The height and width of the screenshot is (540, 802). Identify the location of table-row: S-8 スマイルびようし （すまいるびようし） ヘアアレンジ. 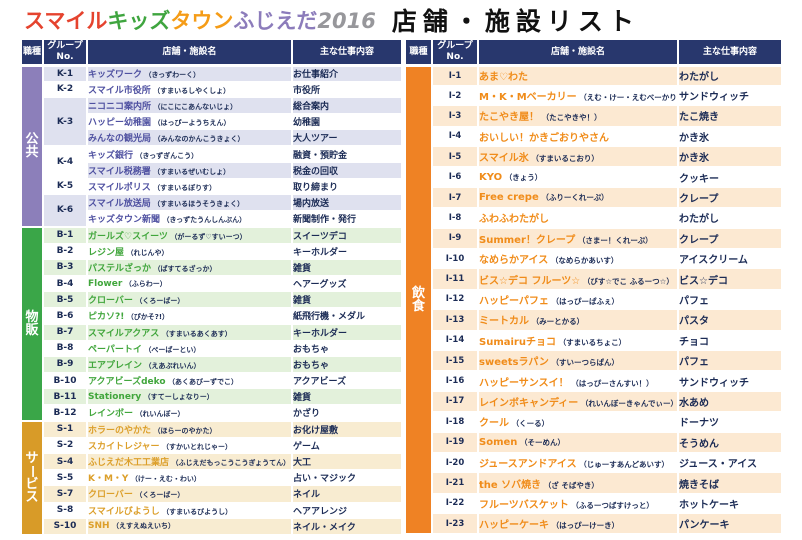
(212, 510).